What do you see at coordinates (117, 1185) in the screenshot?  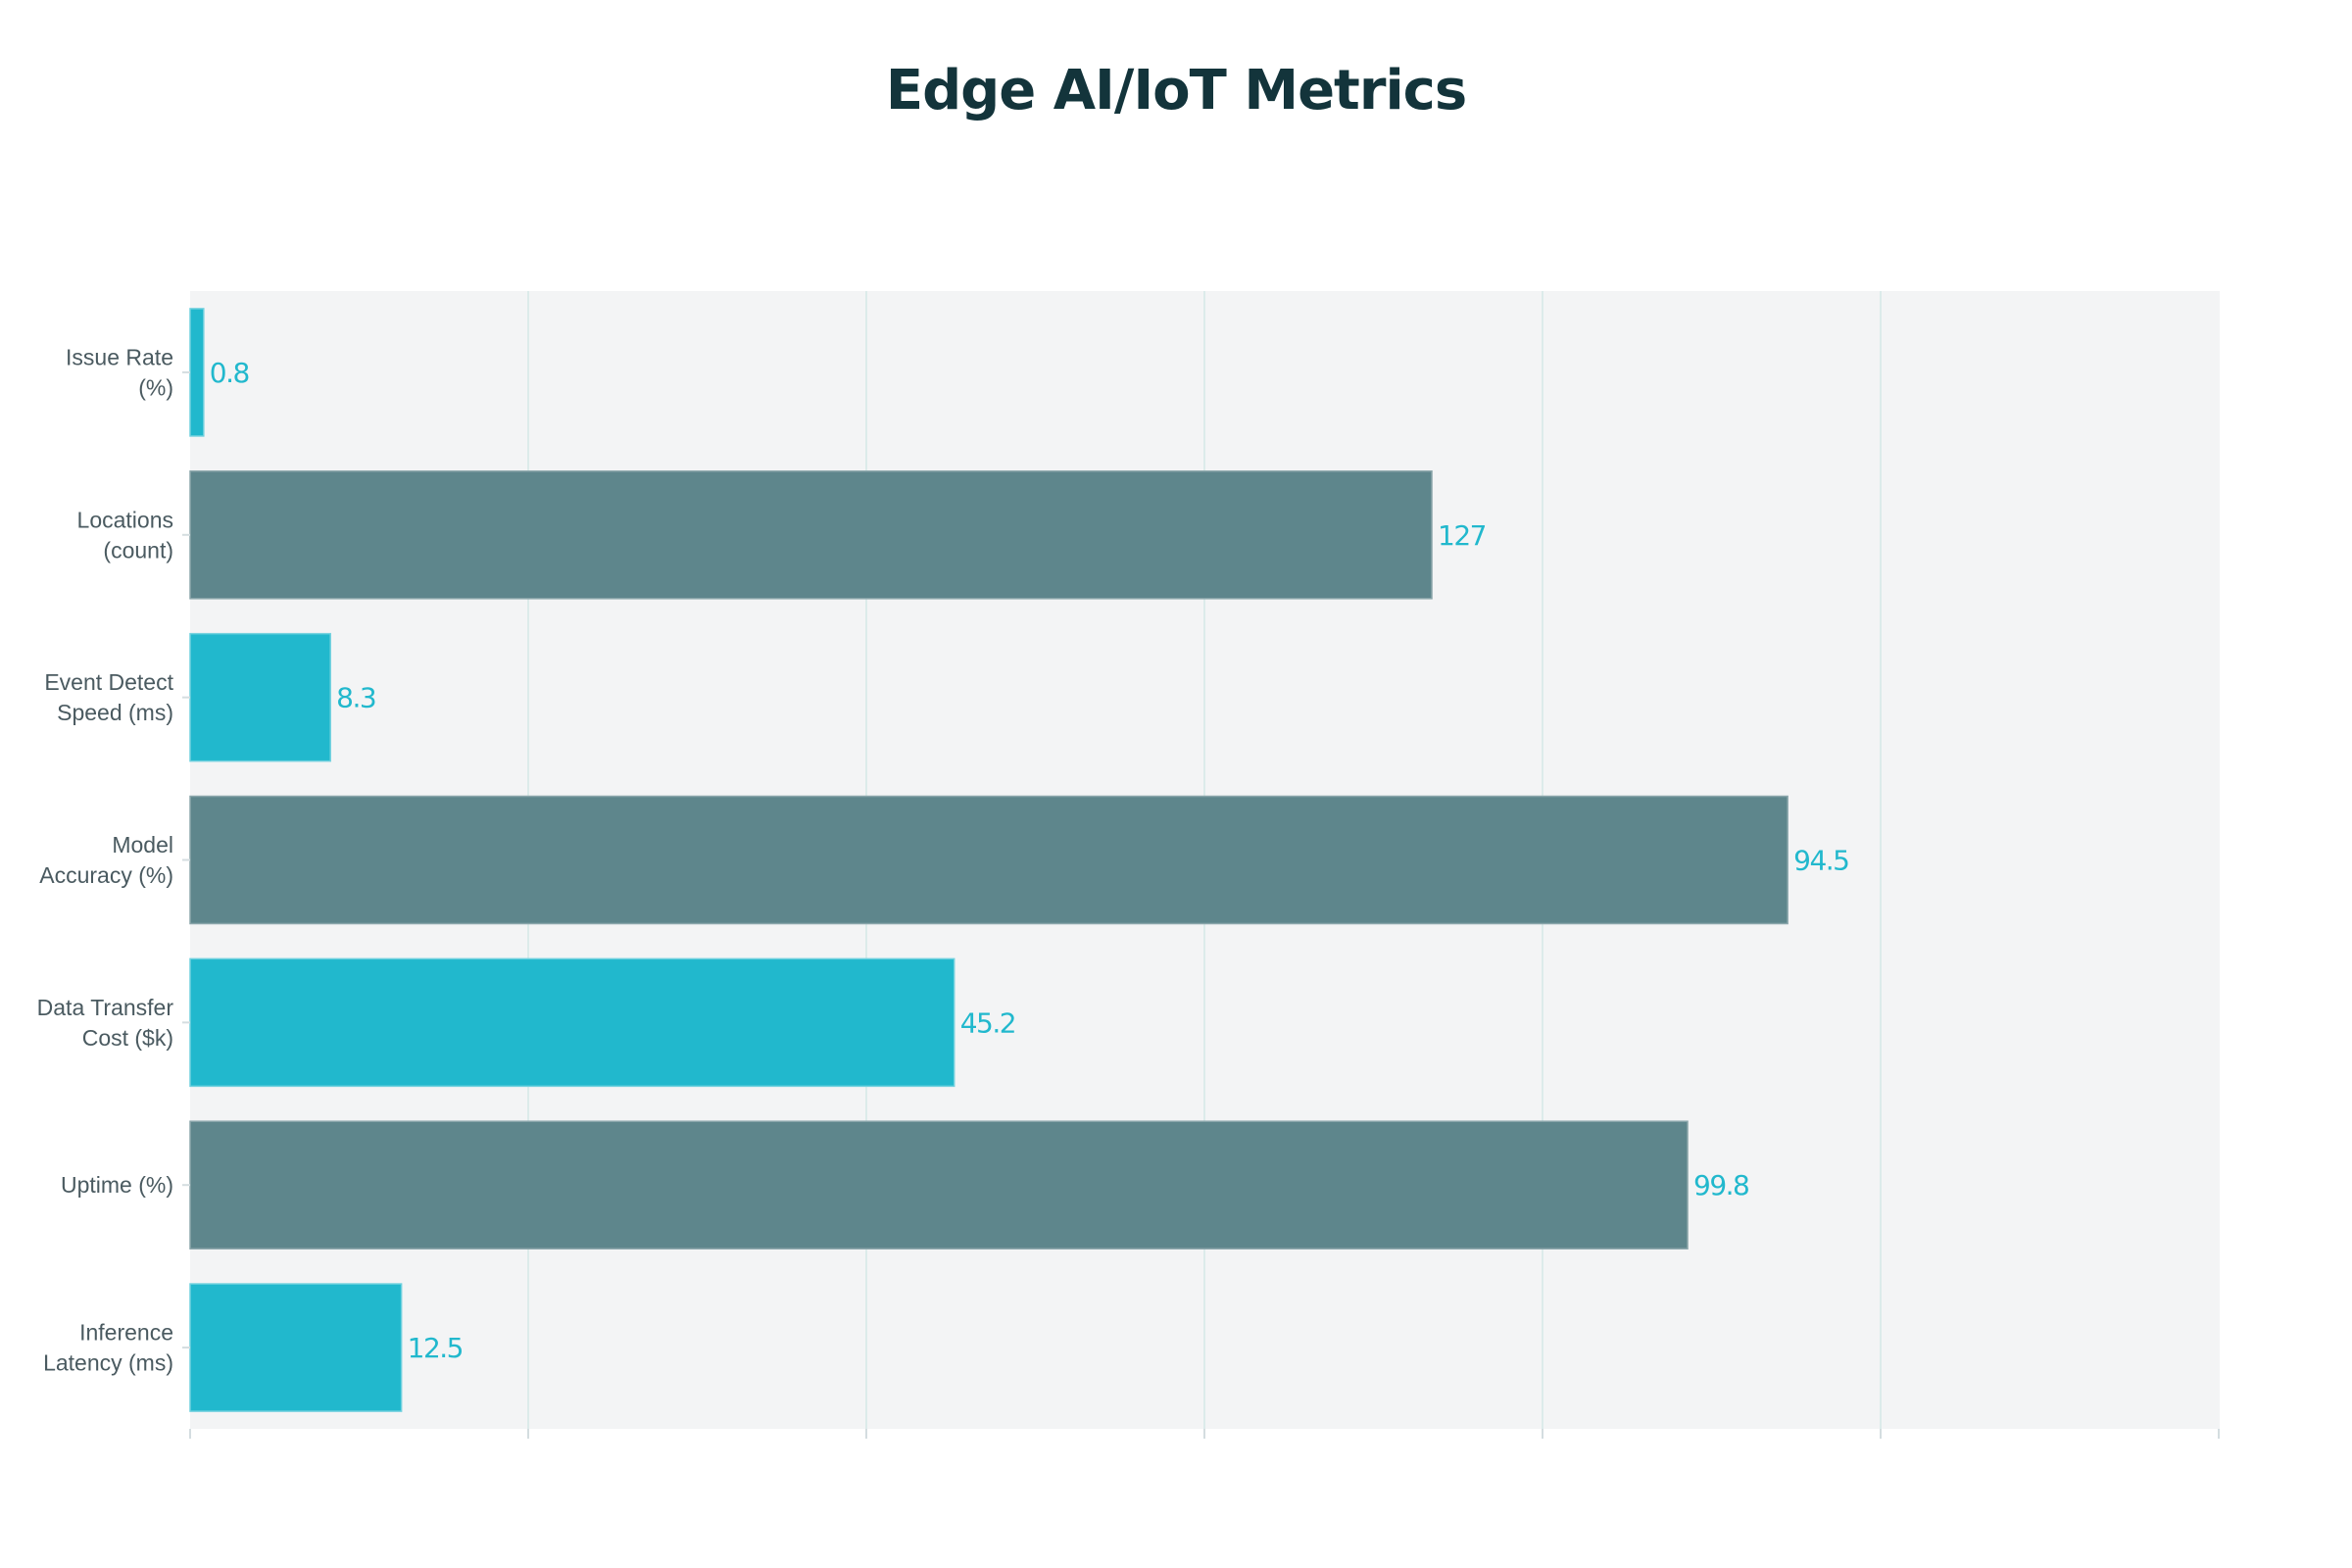 I see `category-label: Uptime (%)` at bounding box center [117, 1185].